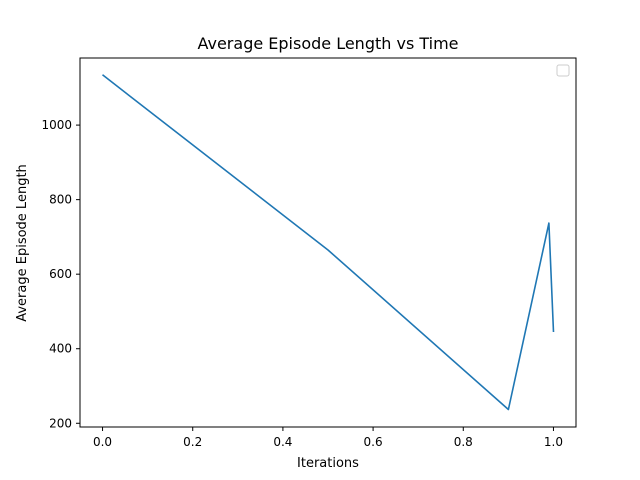 This screenshot has height=480, width=640. Describe the element at coordinates (22, 243) in the screenshot. I see `y-axis-label: Average Episode Length` at that location.